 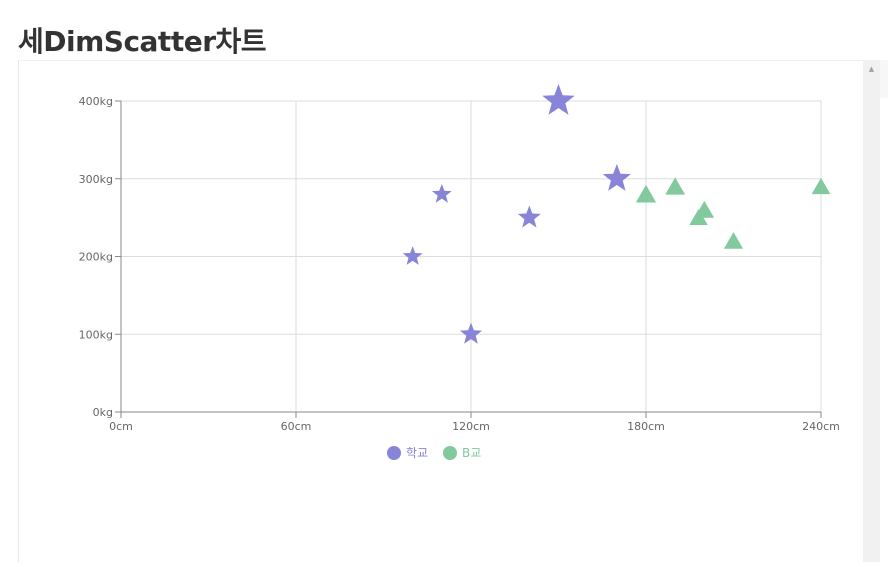 I want to click on y-tick-label: 0kg, so click(x=103, y=412).